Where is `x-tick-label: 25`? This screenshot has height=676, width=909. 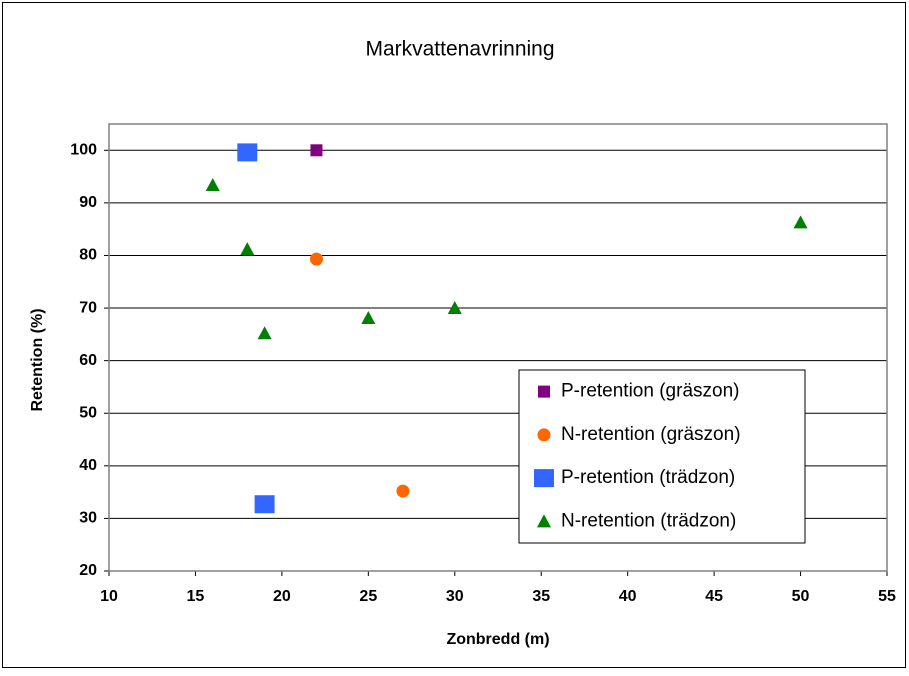 x-tick-label: 25 is located at coordinates (368, 596).